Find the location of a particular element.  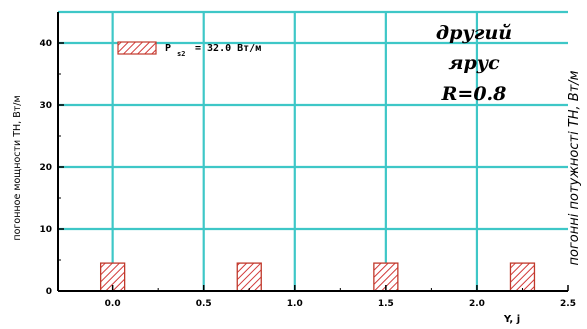

legend: P s2 = 32.0 Вт/м is located at coordinates (189, 49).